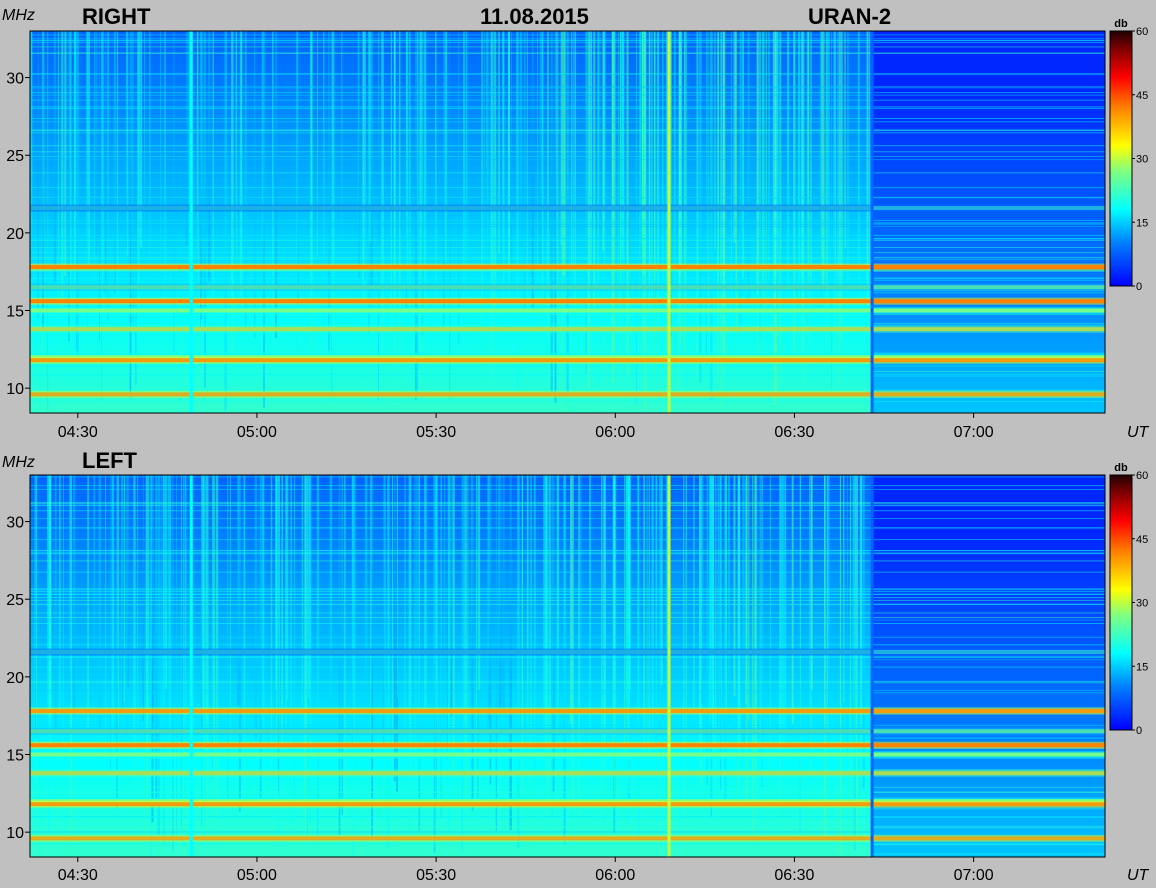 Image resolution: width=1156 pixels, height=888 pixels. What do you see at coordinates (15, 389) in the screenshot?
I see `y-tick-label: 10` at bounding box center [15, 389].